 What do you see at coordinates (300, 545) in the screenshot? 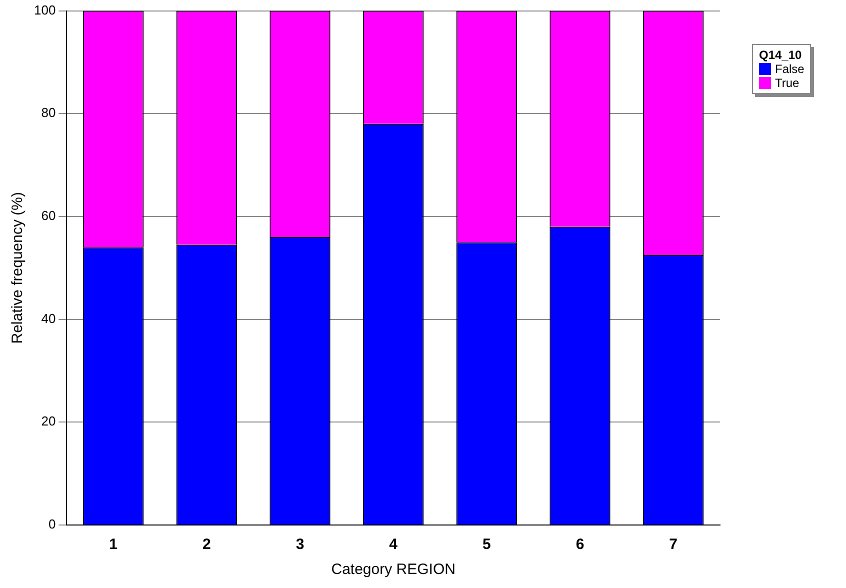
I see `x-tick-label: 3` at bounding box center [300, 545].